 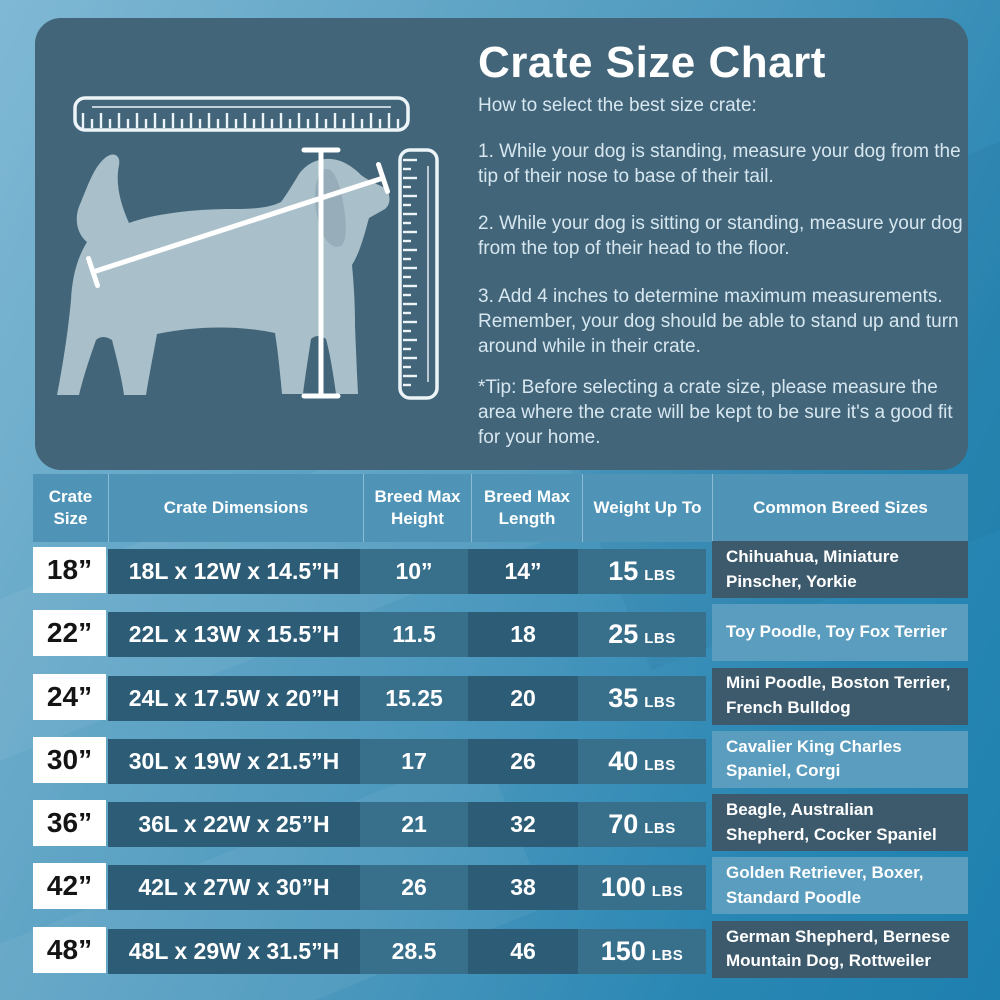 I want to click on row-band: 48L x 29W x 31.5”H 28.5 46 150 LBS, so click(x=407, y=951).